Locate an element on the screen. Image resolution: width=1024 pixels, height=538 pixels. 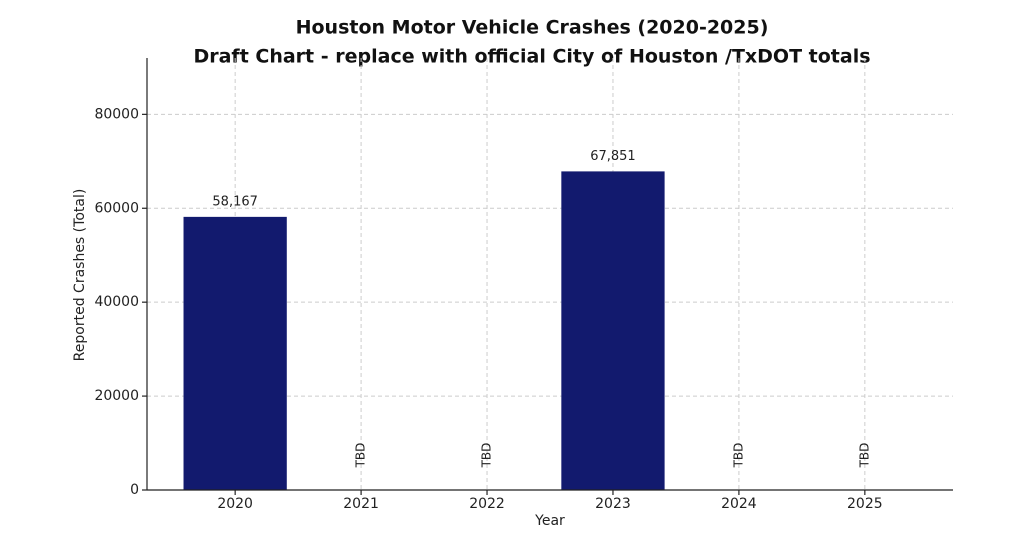
y-tick-label: 60000 is located at coordinates (116, 208).